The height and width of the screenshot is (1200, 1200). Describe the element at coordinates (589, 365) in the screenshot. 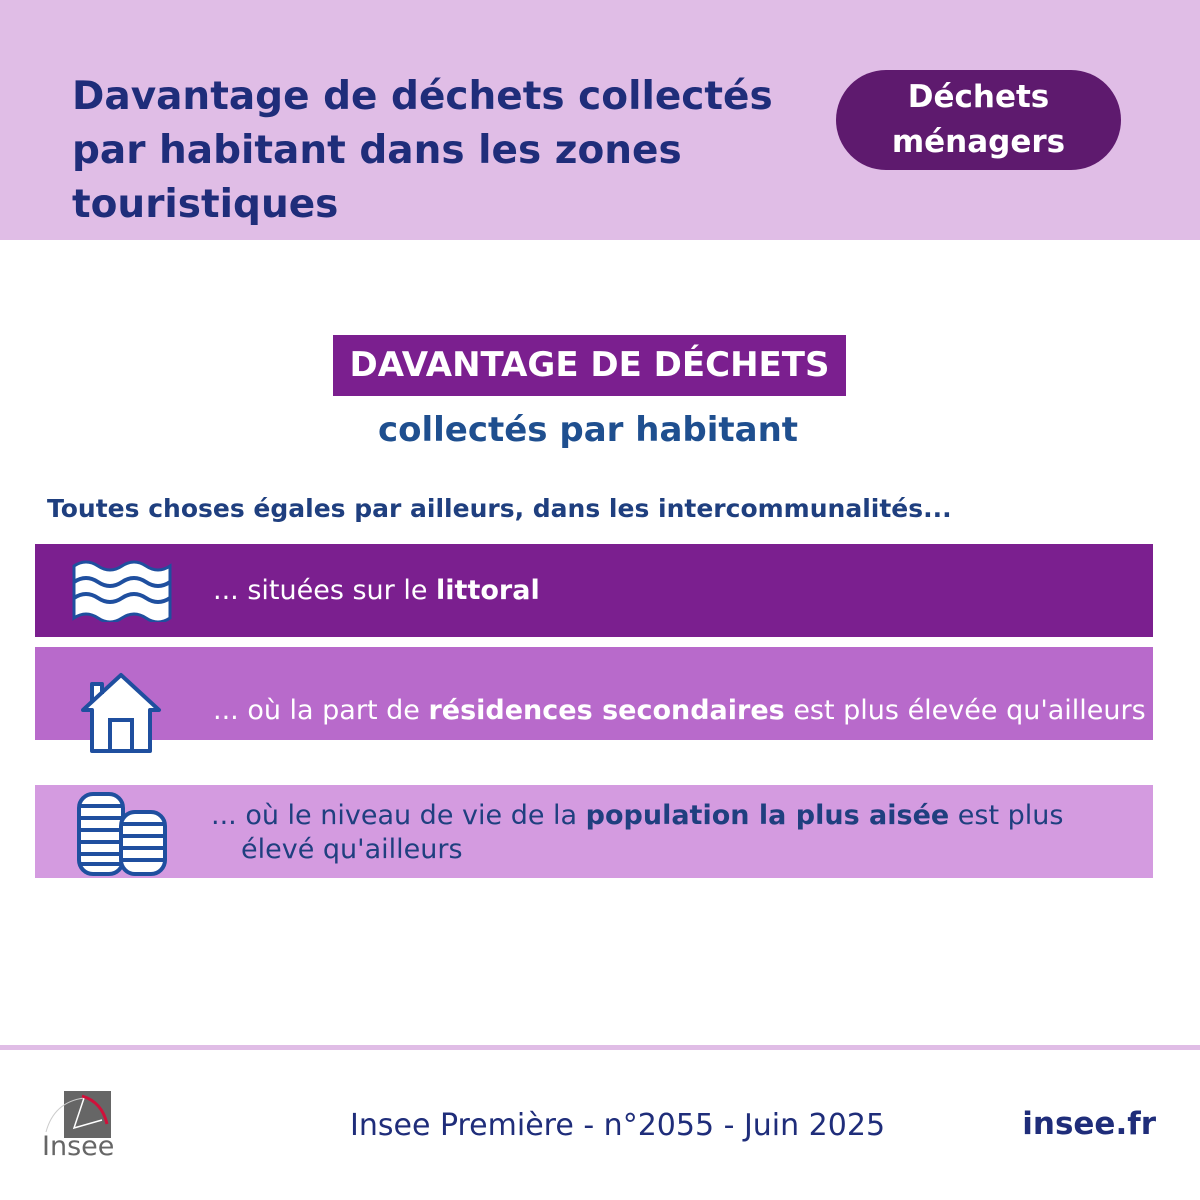

I see `banner-title: DAVANTAGE DE DÉCHETS` at that location.